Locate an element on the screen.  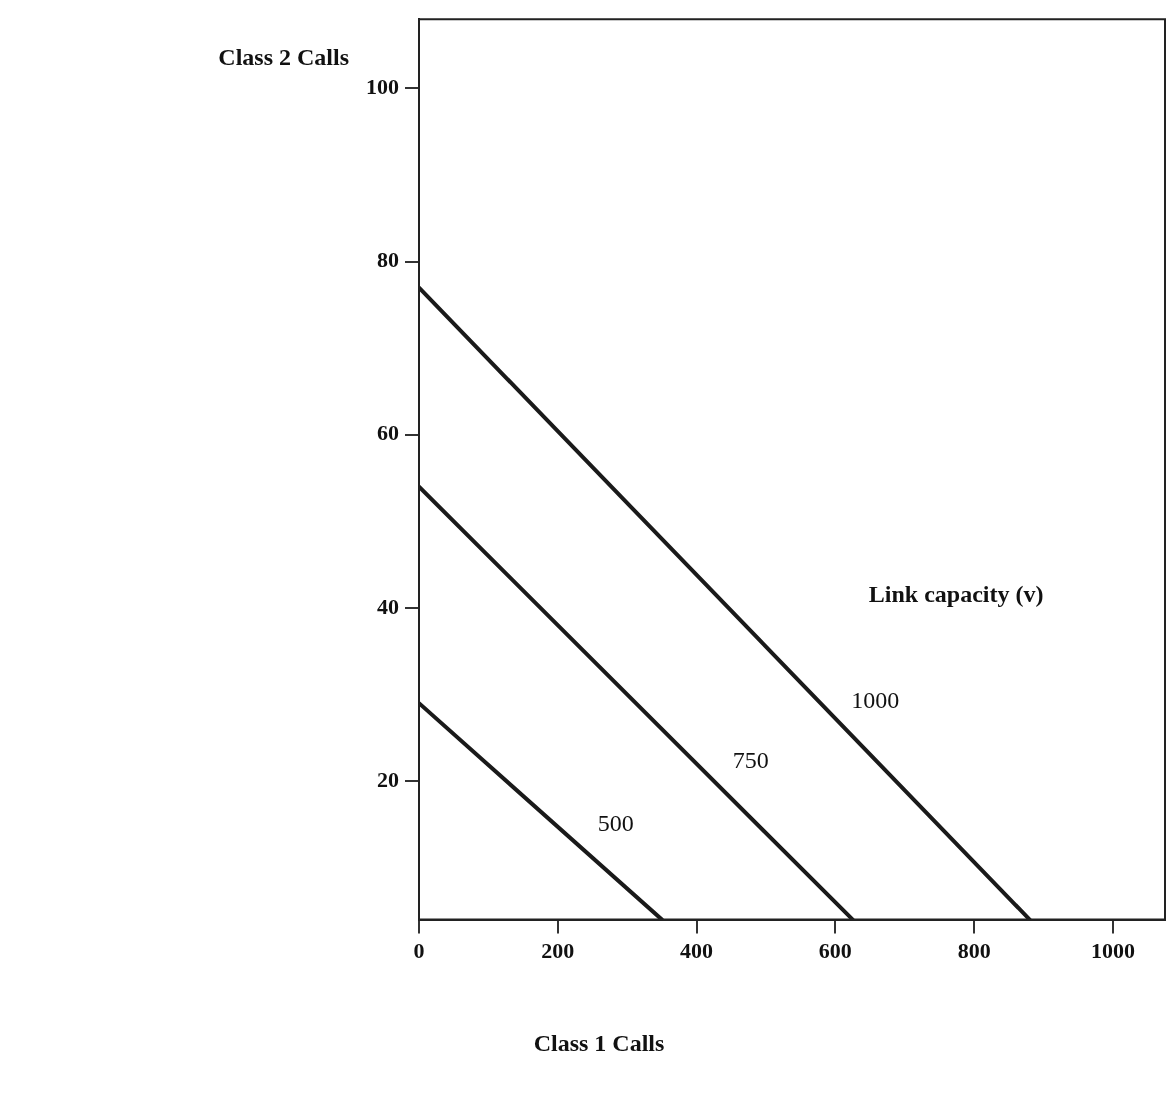
series-label: 1000 is located at coordinates (875, 700).